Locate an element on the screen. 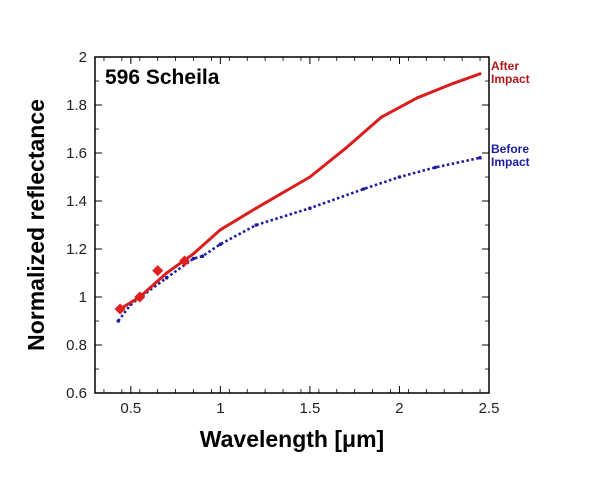 The height and width of the screenshot is (500, 600). y-tick-label: 2 is located at coordinates (83, 57).